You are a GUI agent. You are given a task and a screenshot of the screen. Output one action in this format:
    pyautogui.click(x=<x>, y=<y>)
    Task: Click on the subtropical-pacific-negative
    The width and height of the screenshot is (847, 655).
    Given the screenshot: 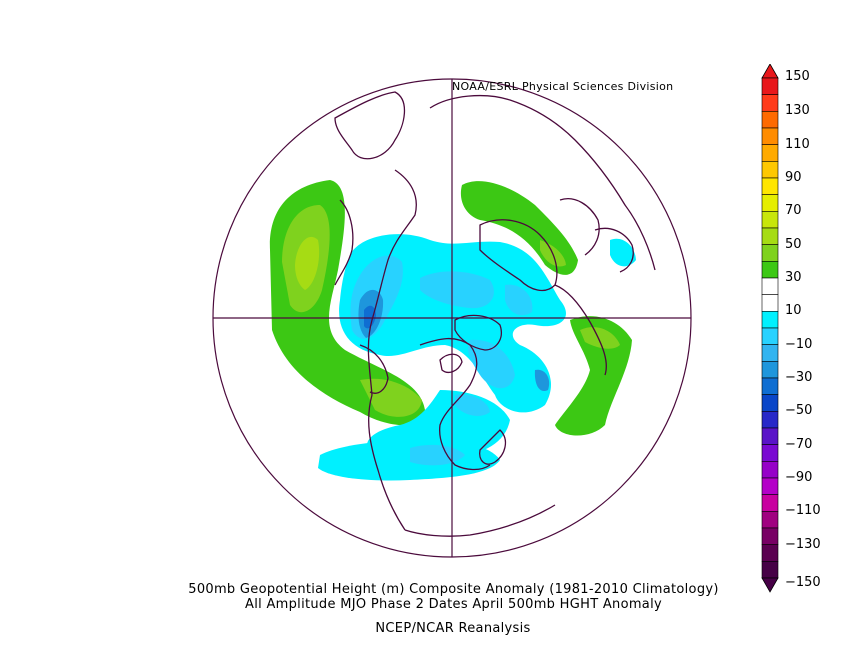 What is the action you would take?
    pyautogui.click(x=409, y=460)
    